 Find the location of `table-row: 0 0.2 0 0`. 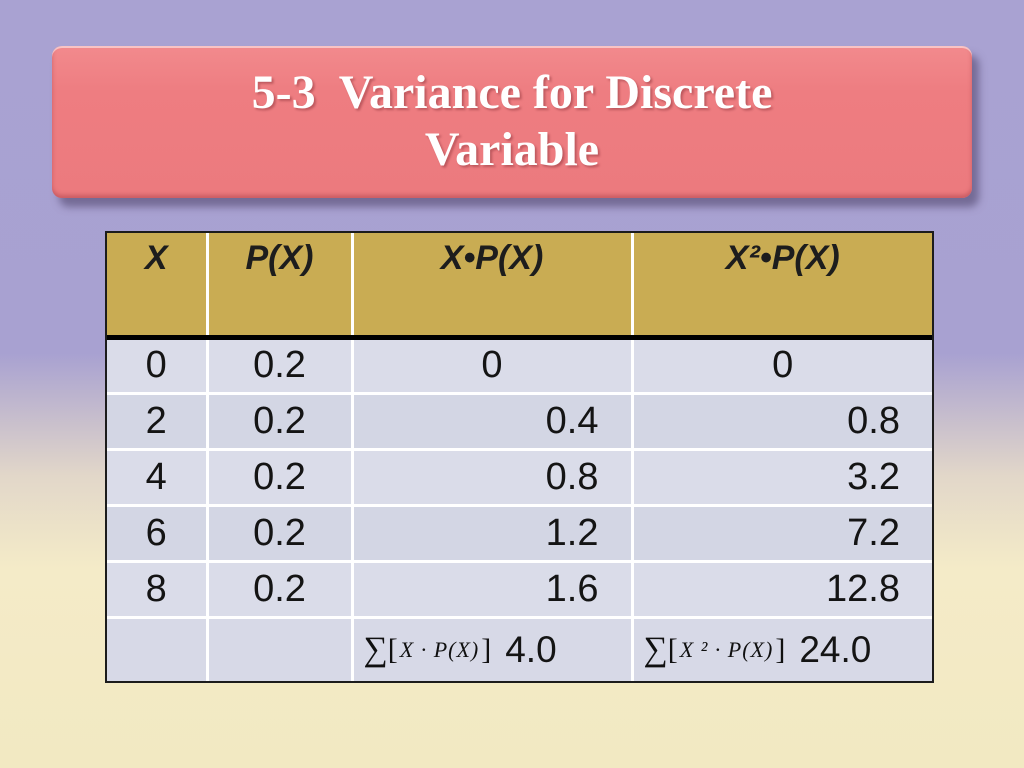

table-row: 0 0.2 0 0 is located at coordinates (519, 365).